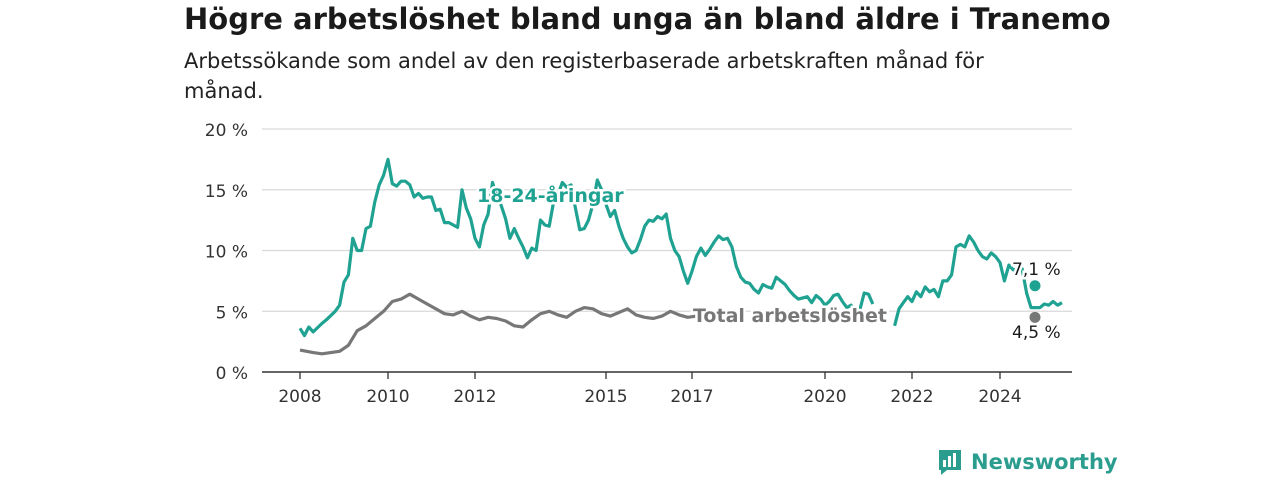 This screenshot has height=480, width=1280. I want to click on y-tick-label: 20 %, so click(226, 131).